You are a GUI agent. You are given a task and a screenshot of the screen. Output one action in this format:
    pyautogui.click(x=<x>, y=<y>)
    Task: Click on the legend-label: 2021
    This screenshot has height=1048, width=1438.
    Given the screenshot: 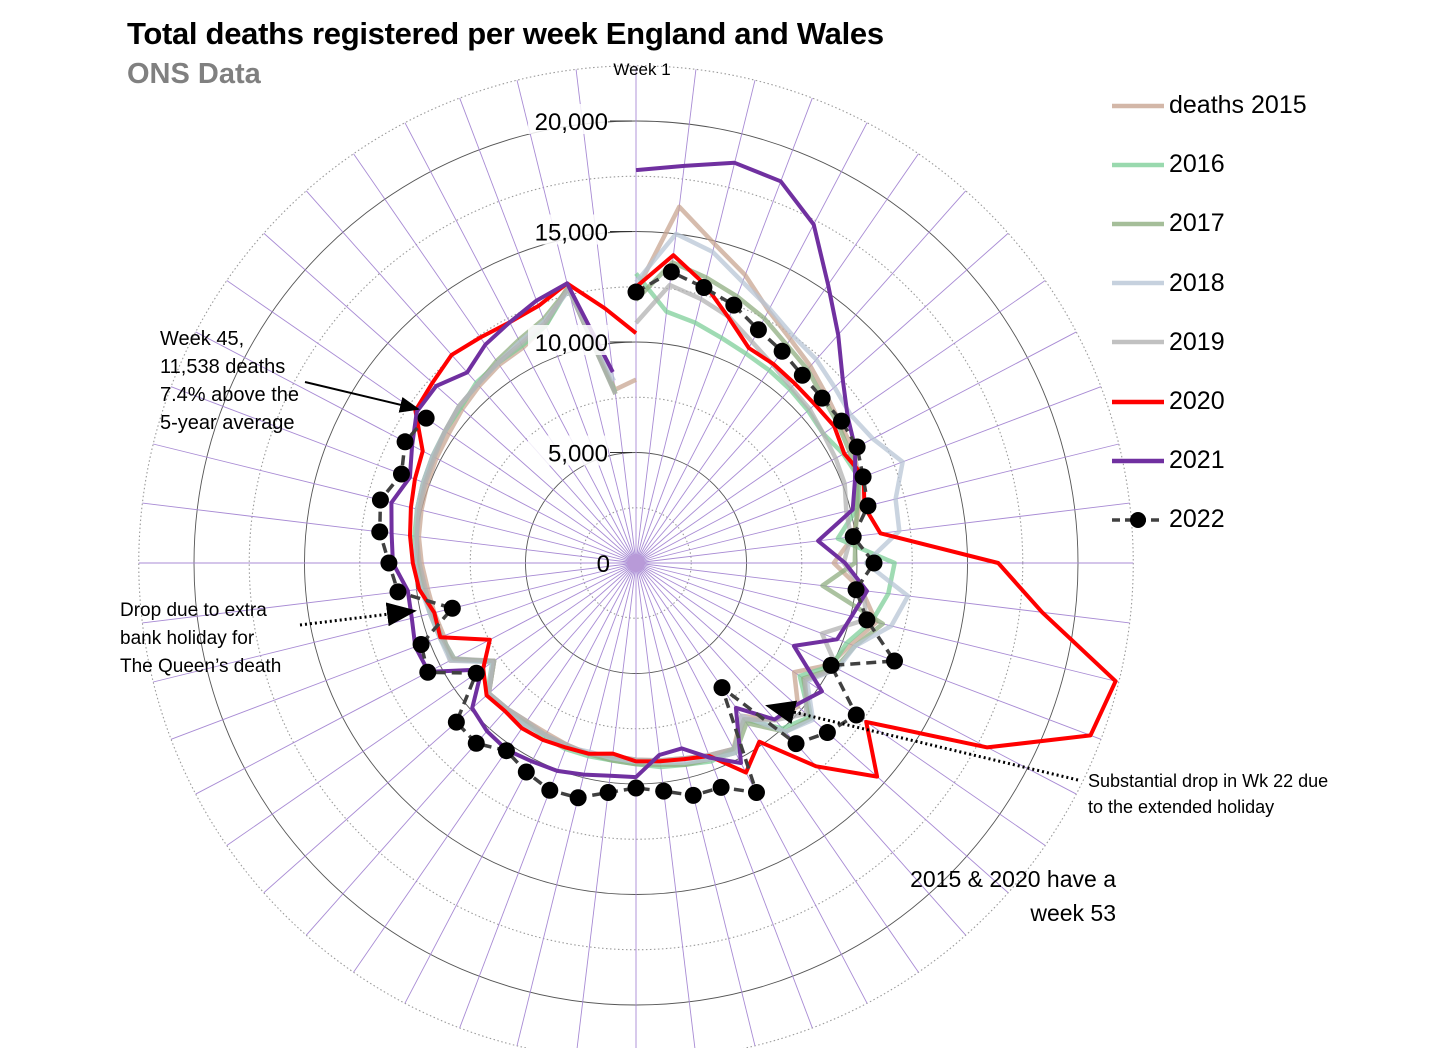 What is the action you would take?
    pyautogui.click(x=1197, y=460)
    